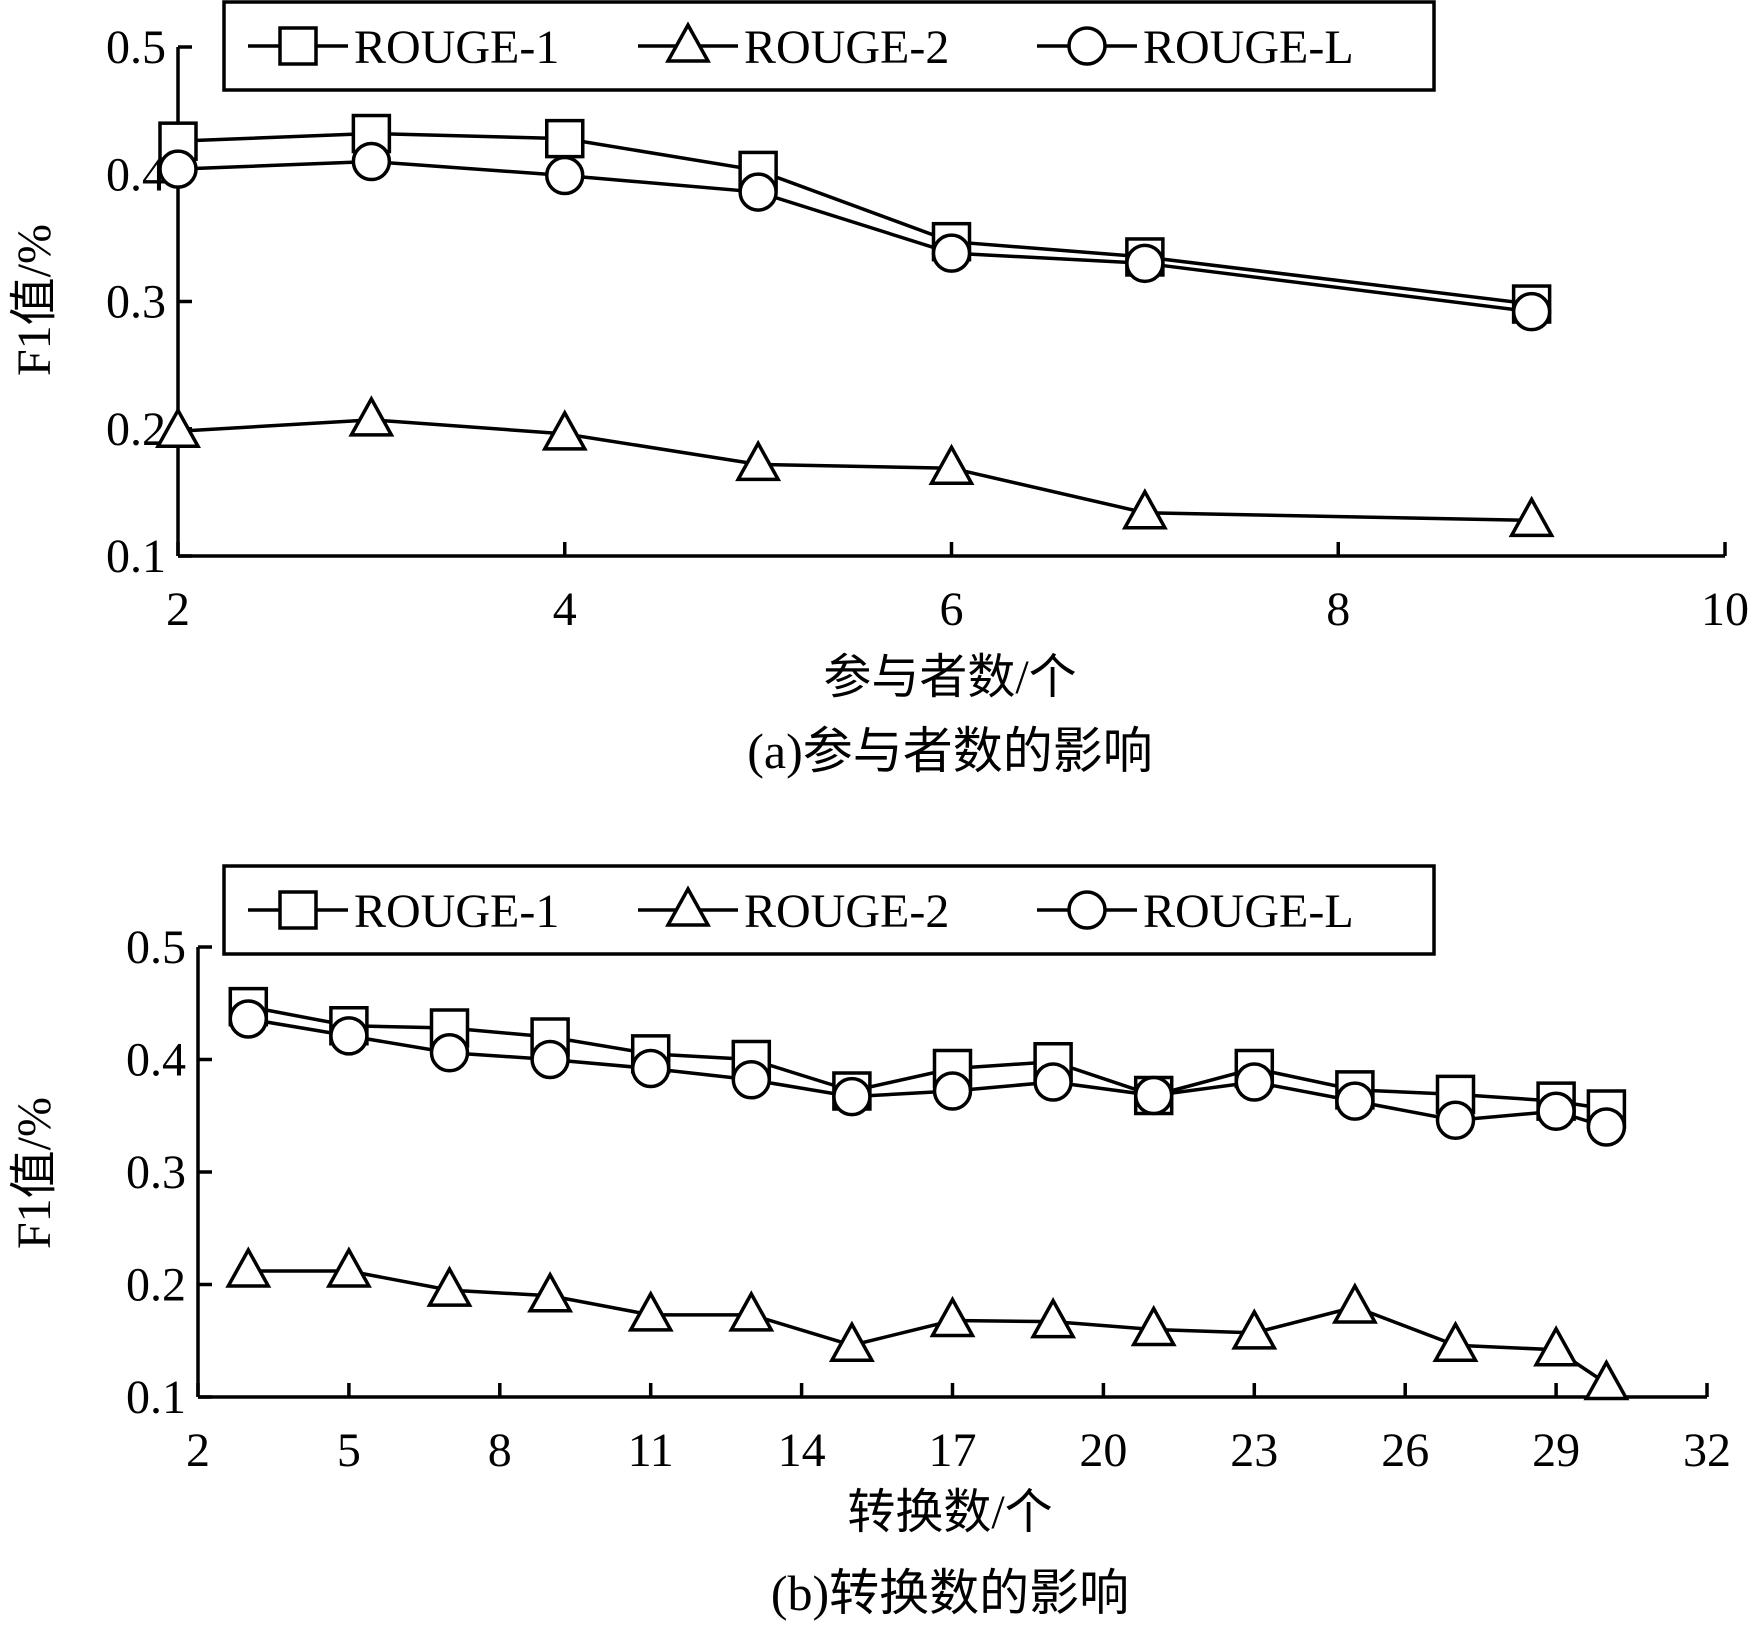 Image resolution: width=1754 pixels, height=1631 pixels. What do you see at coordinates (952, 609) in the screenshot?
I see `x-tick-label: 6` at bounding box center [952, 609].